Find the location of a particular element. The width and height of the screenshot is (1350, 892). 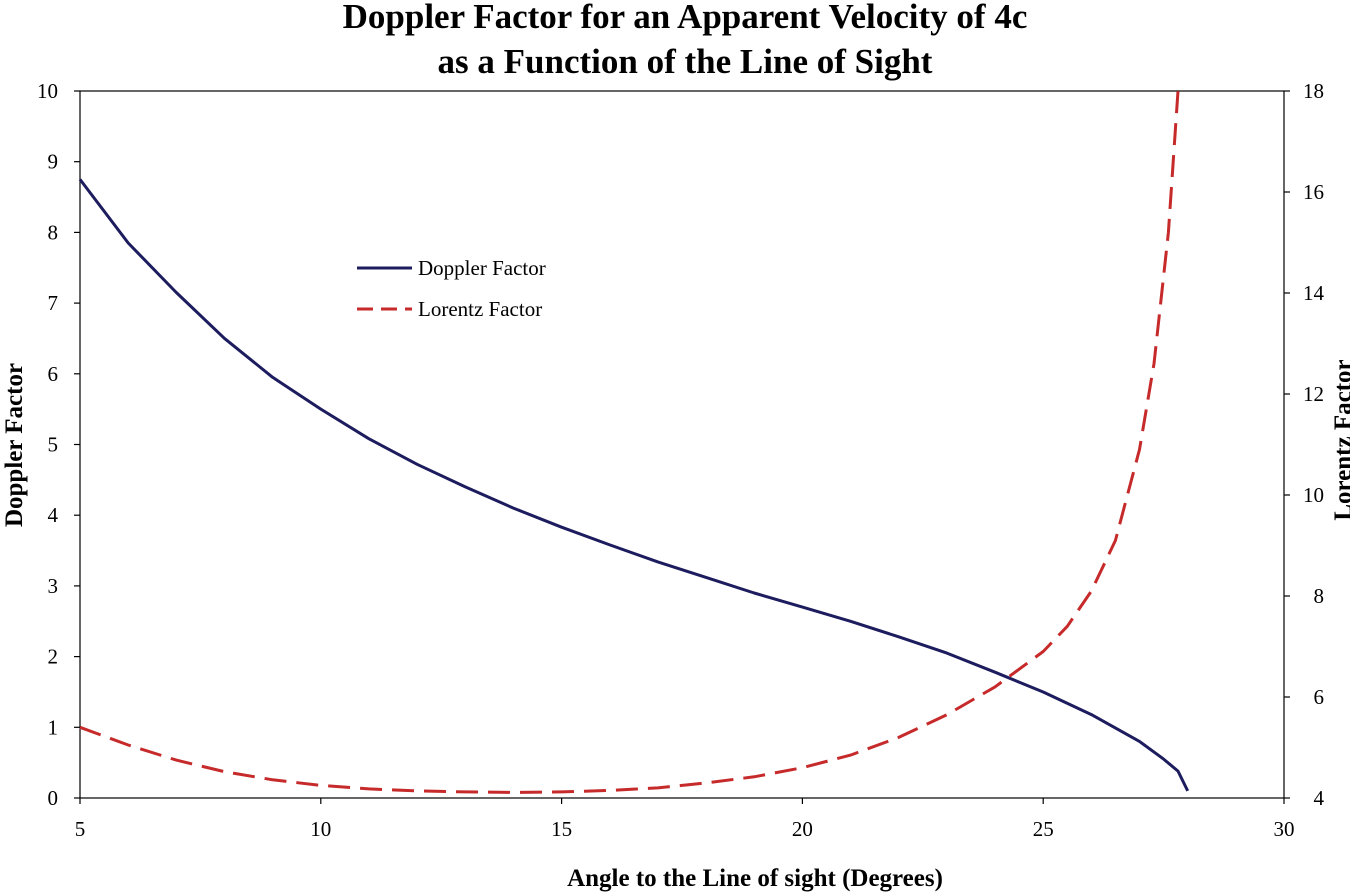

x-axis-ticks: 5 10 15 20 25 30 is located at coordinates (685, 819).